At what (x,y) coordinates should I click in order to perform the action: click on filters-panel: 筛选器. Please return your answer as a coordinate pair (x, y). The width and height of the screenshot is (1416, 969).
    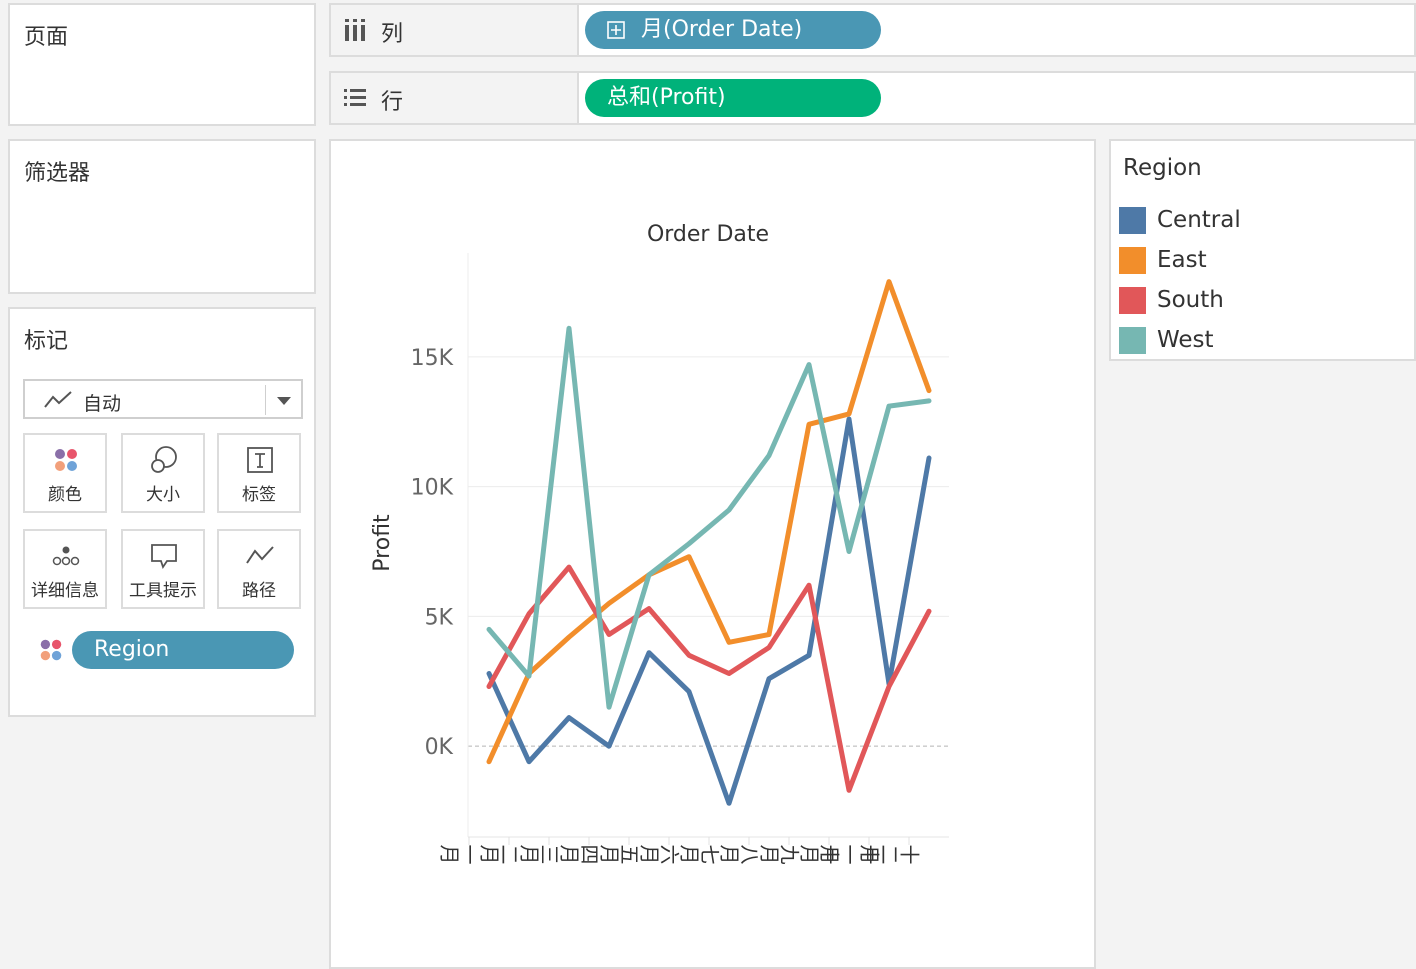
    Looking at the image, I should click on (162, 216).